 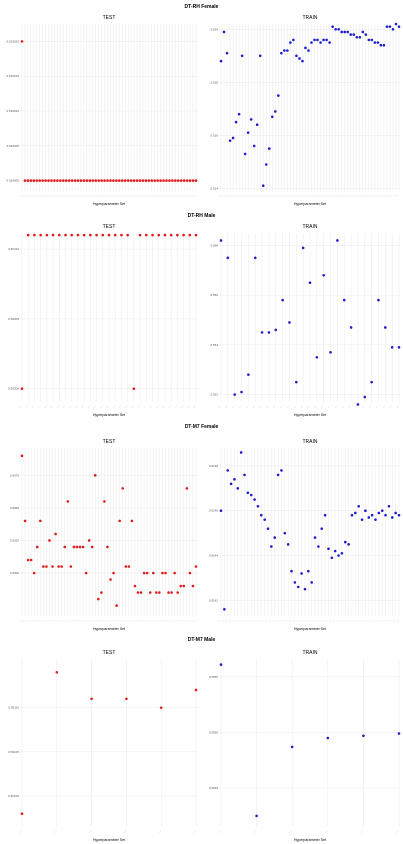 I want to click on y-tick-label: 0.510000, so click(x=12, y=181).